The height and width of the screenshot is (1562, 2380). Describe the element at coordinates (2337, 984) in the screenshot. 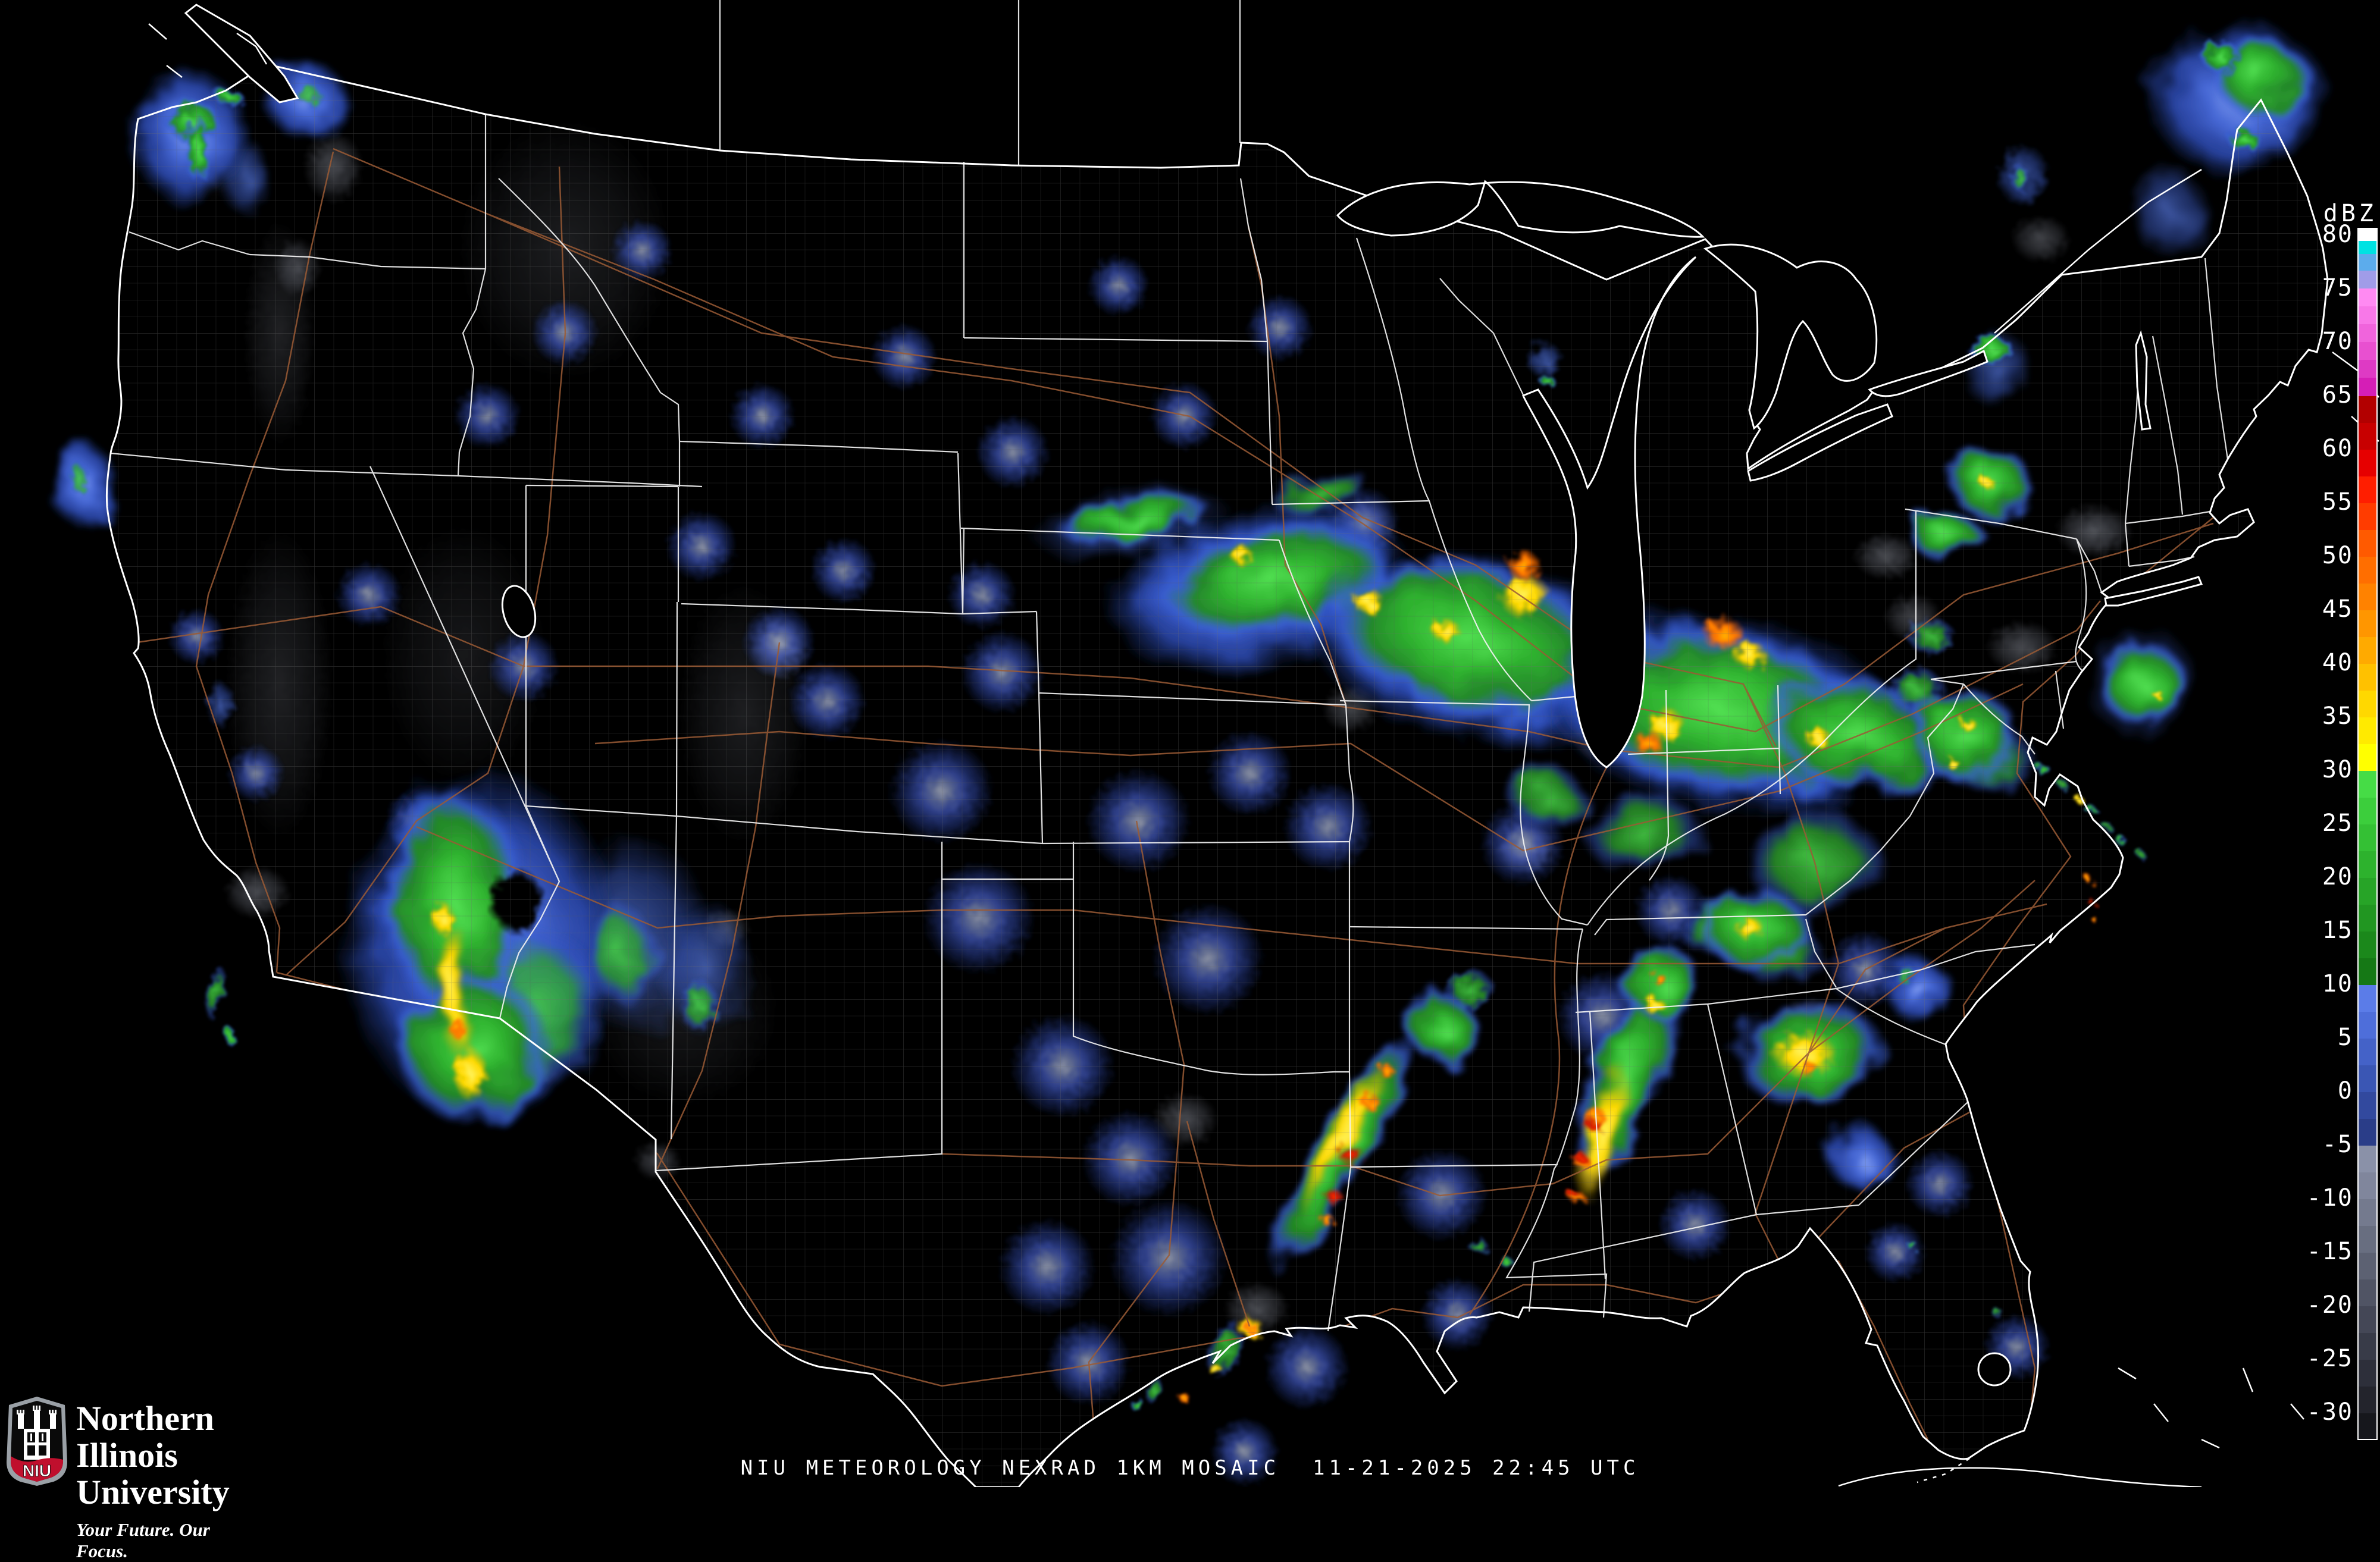

I see `colorbar-tick: 10` at that location.